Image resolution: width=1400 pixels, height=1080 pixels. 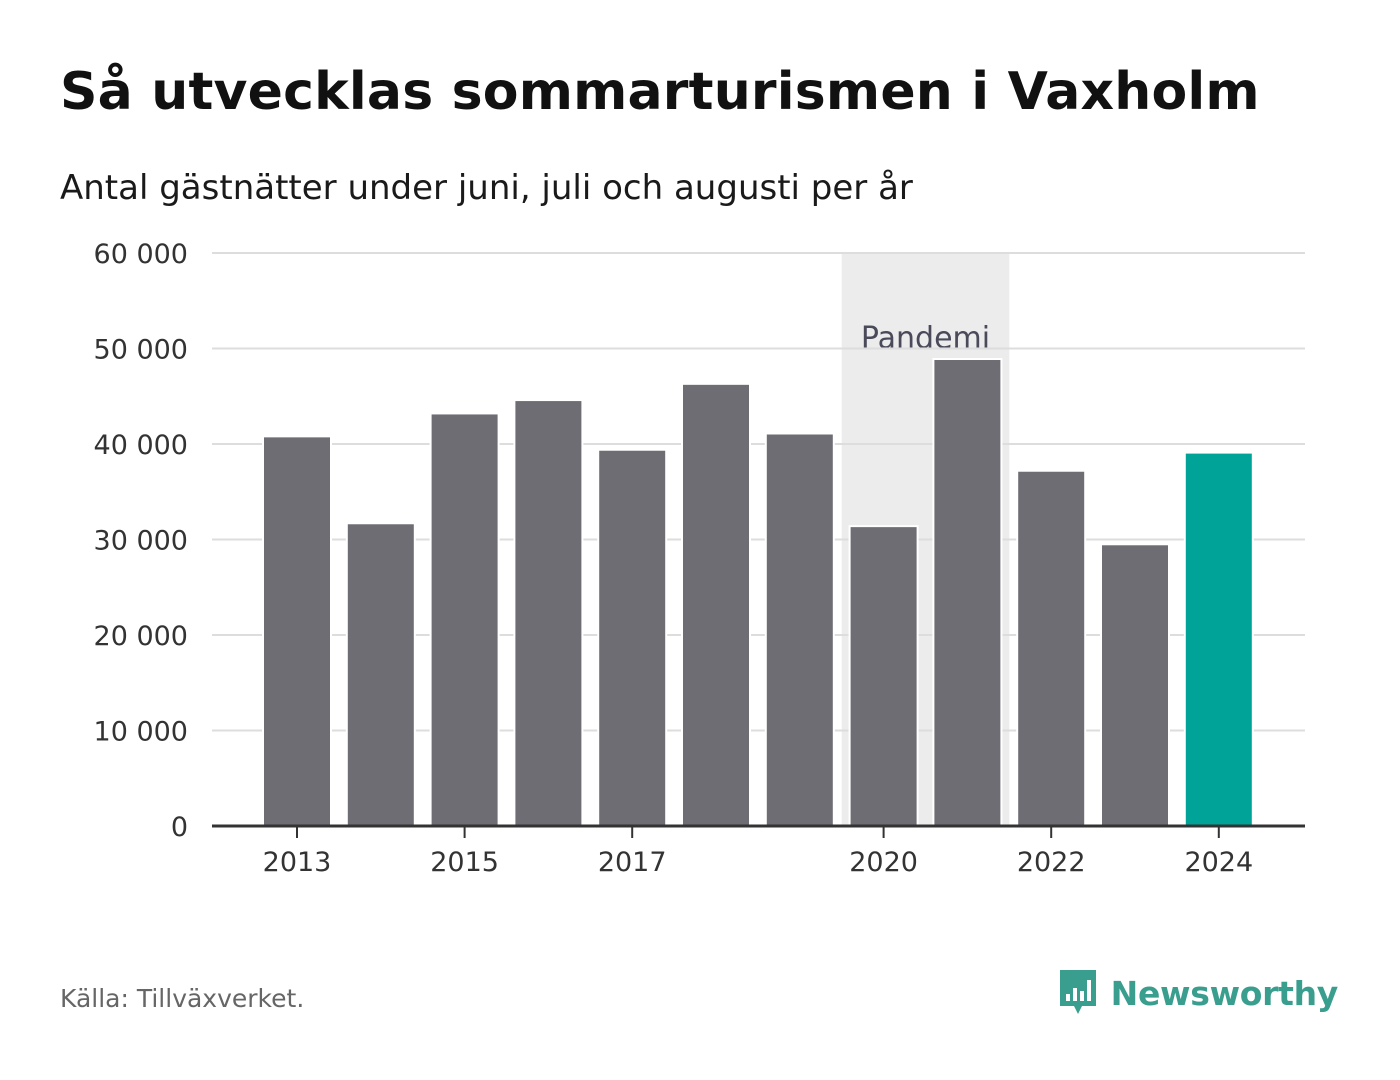 I want to click on brand-logo: Newsworthy, so click(x=1197, y=993).